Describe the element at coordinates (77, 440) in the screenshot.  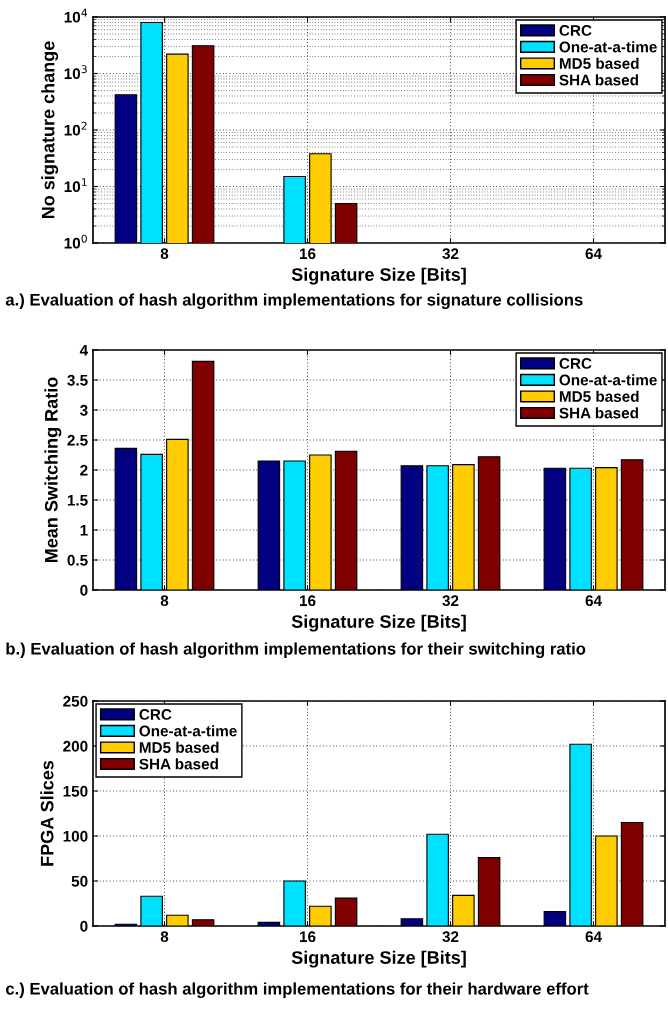
I see `y-tick-label: 2.5` at that location.